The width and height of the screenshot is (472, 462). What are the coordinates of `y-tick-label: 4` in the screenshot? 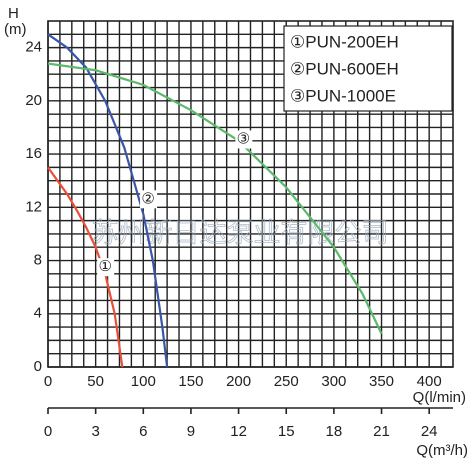 It's located at (38, 313).